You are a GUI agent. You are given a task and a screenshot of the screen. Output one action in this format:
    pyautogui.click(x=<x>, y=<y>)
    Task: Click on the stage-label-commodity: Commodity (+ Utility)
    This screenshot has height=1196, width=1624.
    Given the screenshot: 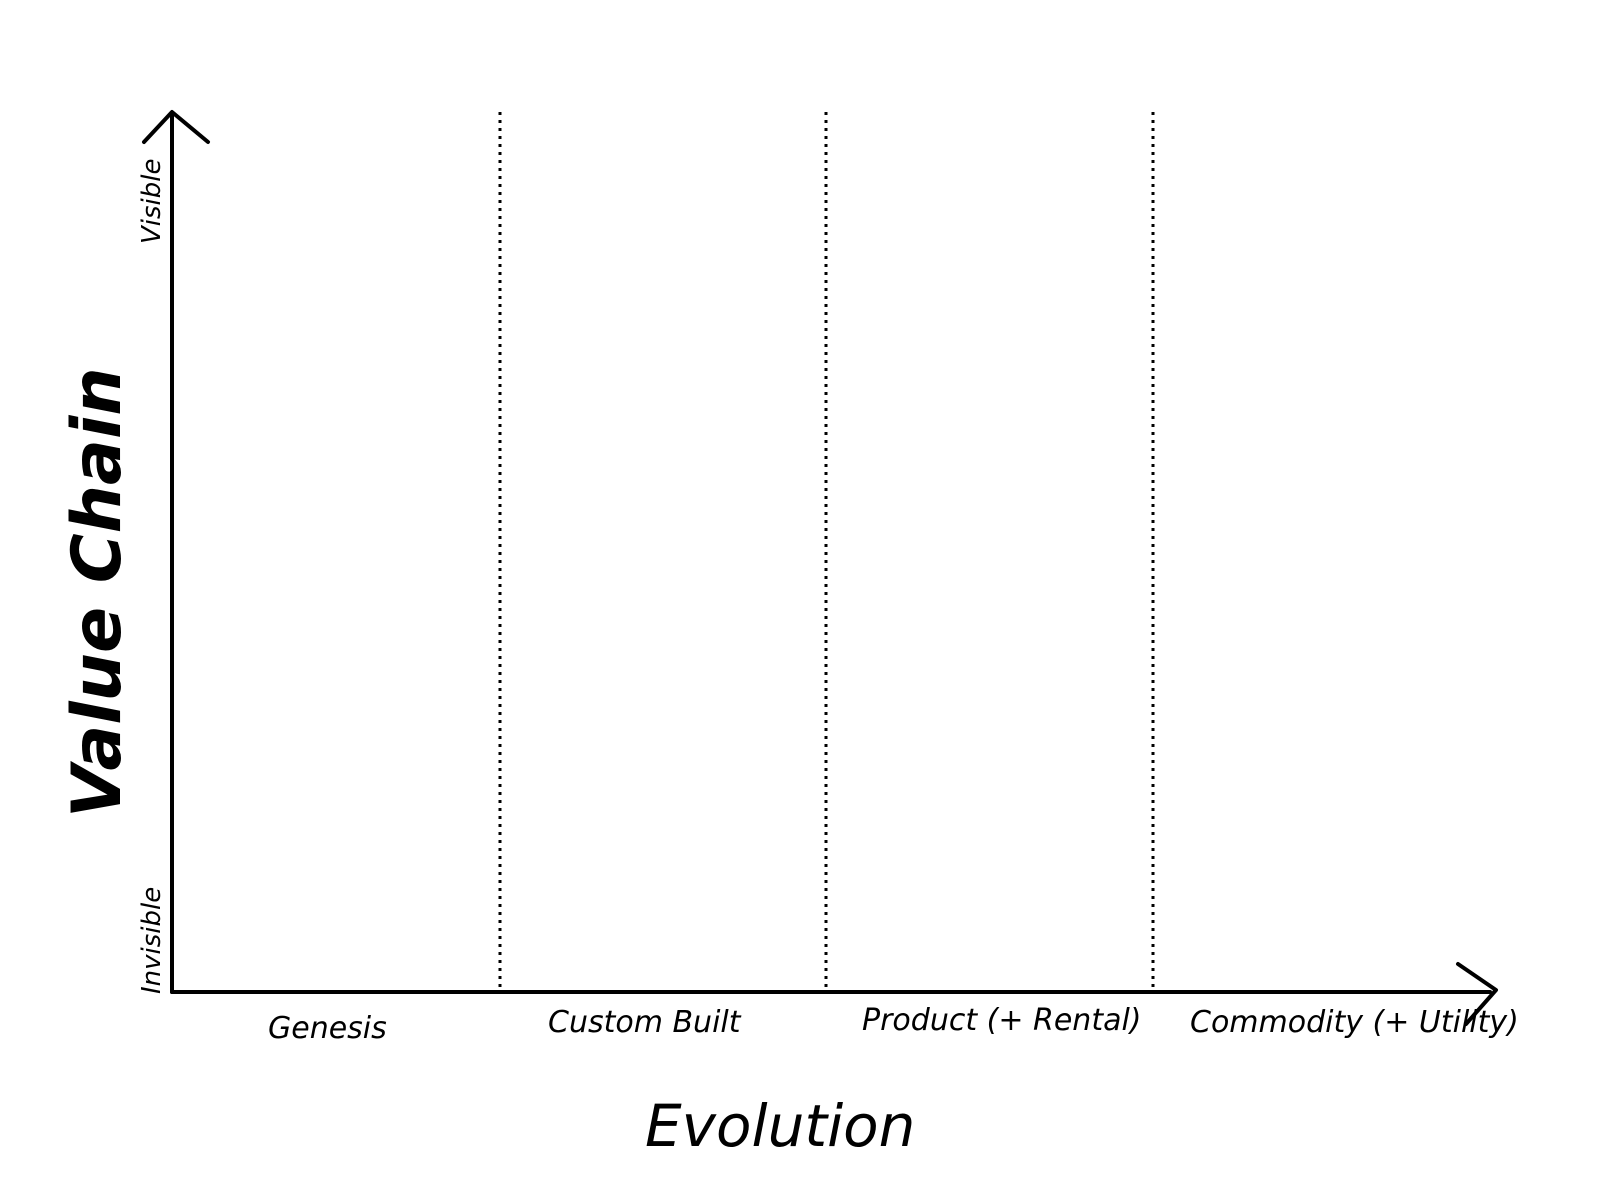 What is the action you would take?
    pyautogui.click(x=1354, y=1022)
    